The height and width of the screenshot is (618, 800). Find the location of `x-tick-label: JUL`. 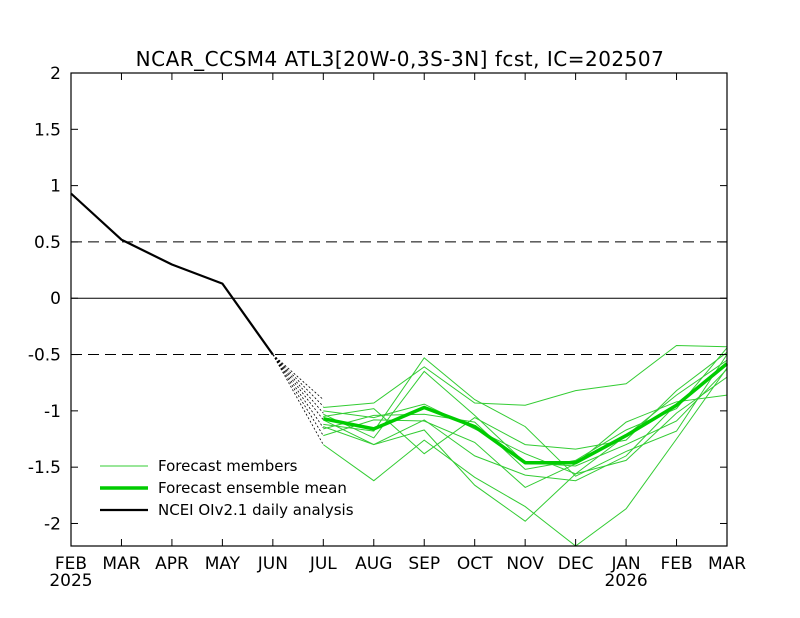

x-tick-label: JUL is located at coordinates (323, 564).